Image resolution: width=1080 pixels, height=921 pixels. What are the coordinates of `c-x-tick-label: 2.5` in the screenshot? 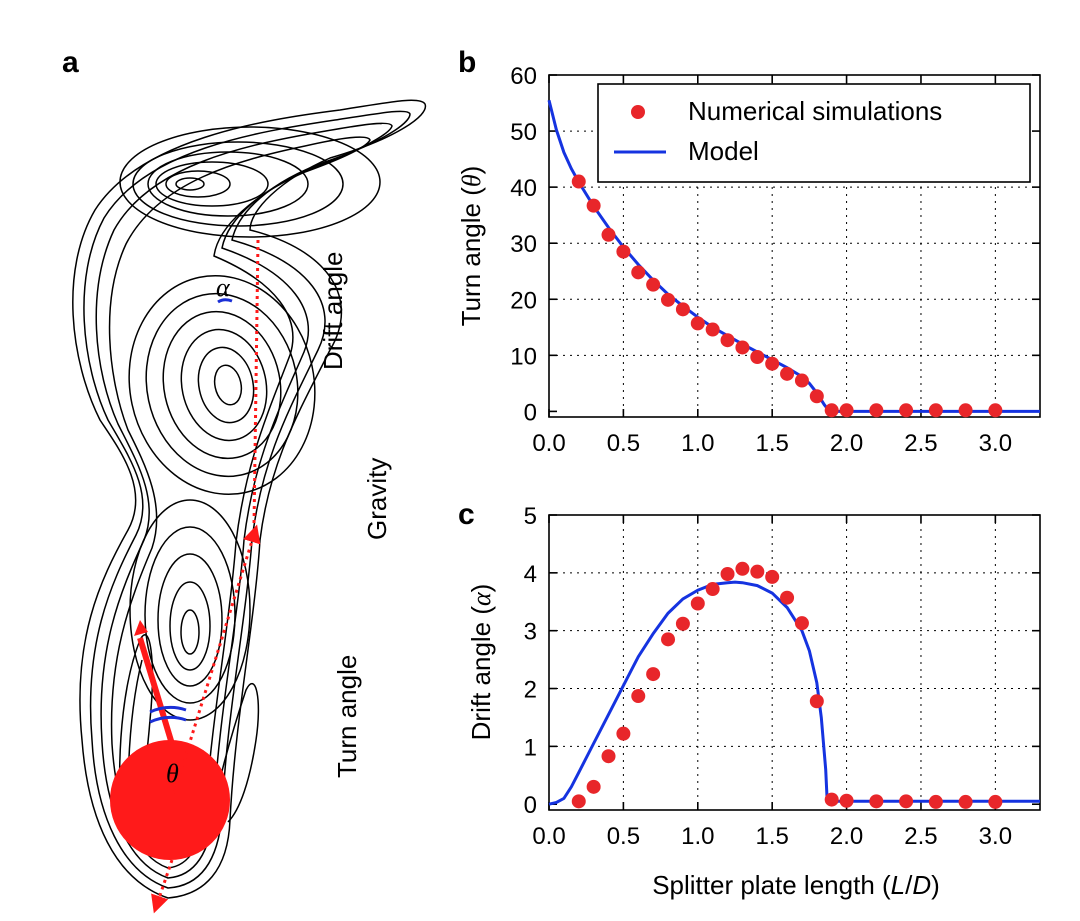 It's located at (920, 836).